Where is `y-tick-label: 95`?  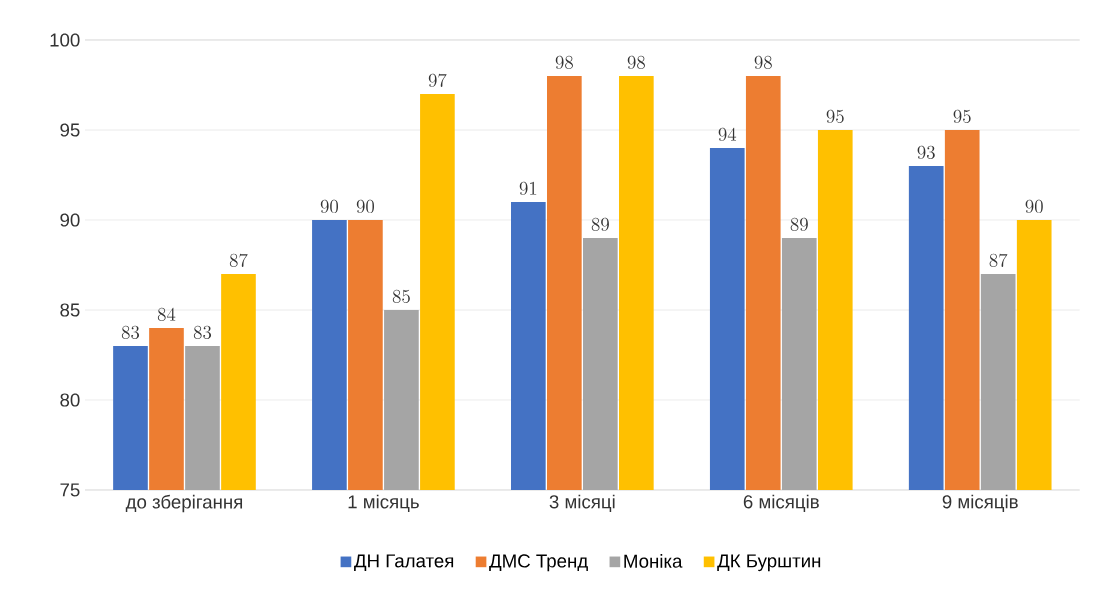 y-tick-label: 95 is located at coordinates (70, 130).